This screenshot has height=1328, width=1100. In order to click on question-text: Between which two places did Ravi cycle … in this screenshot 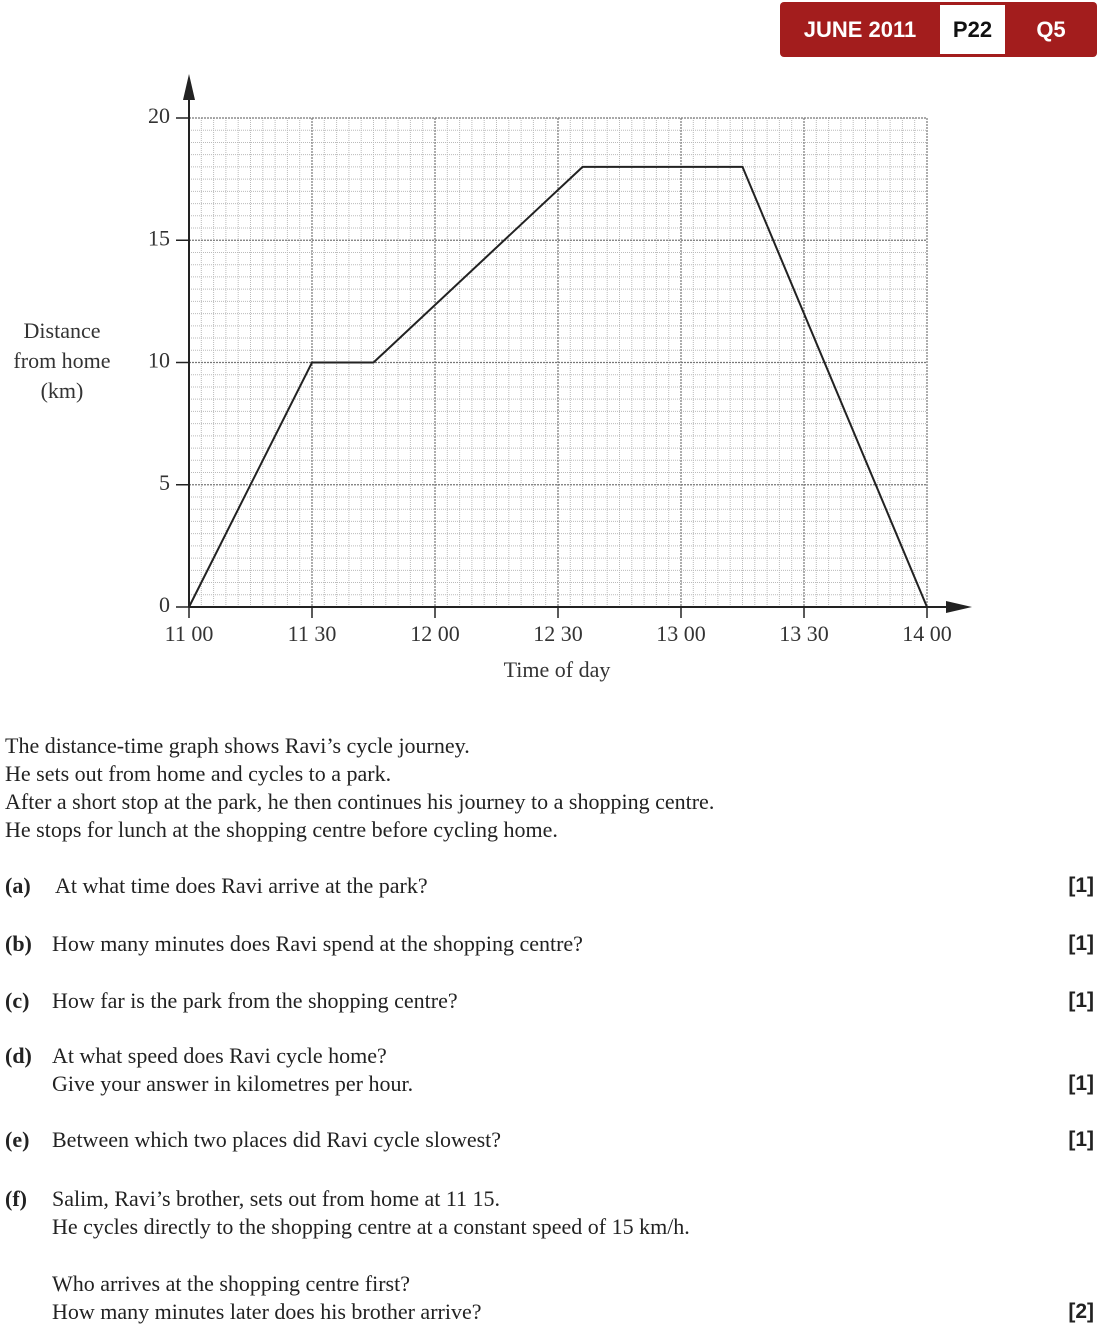, I will do `click(277, 1139)`.